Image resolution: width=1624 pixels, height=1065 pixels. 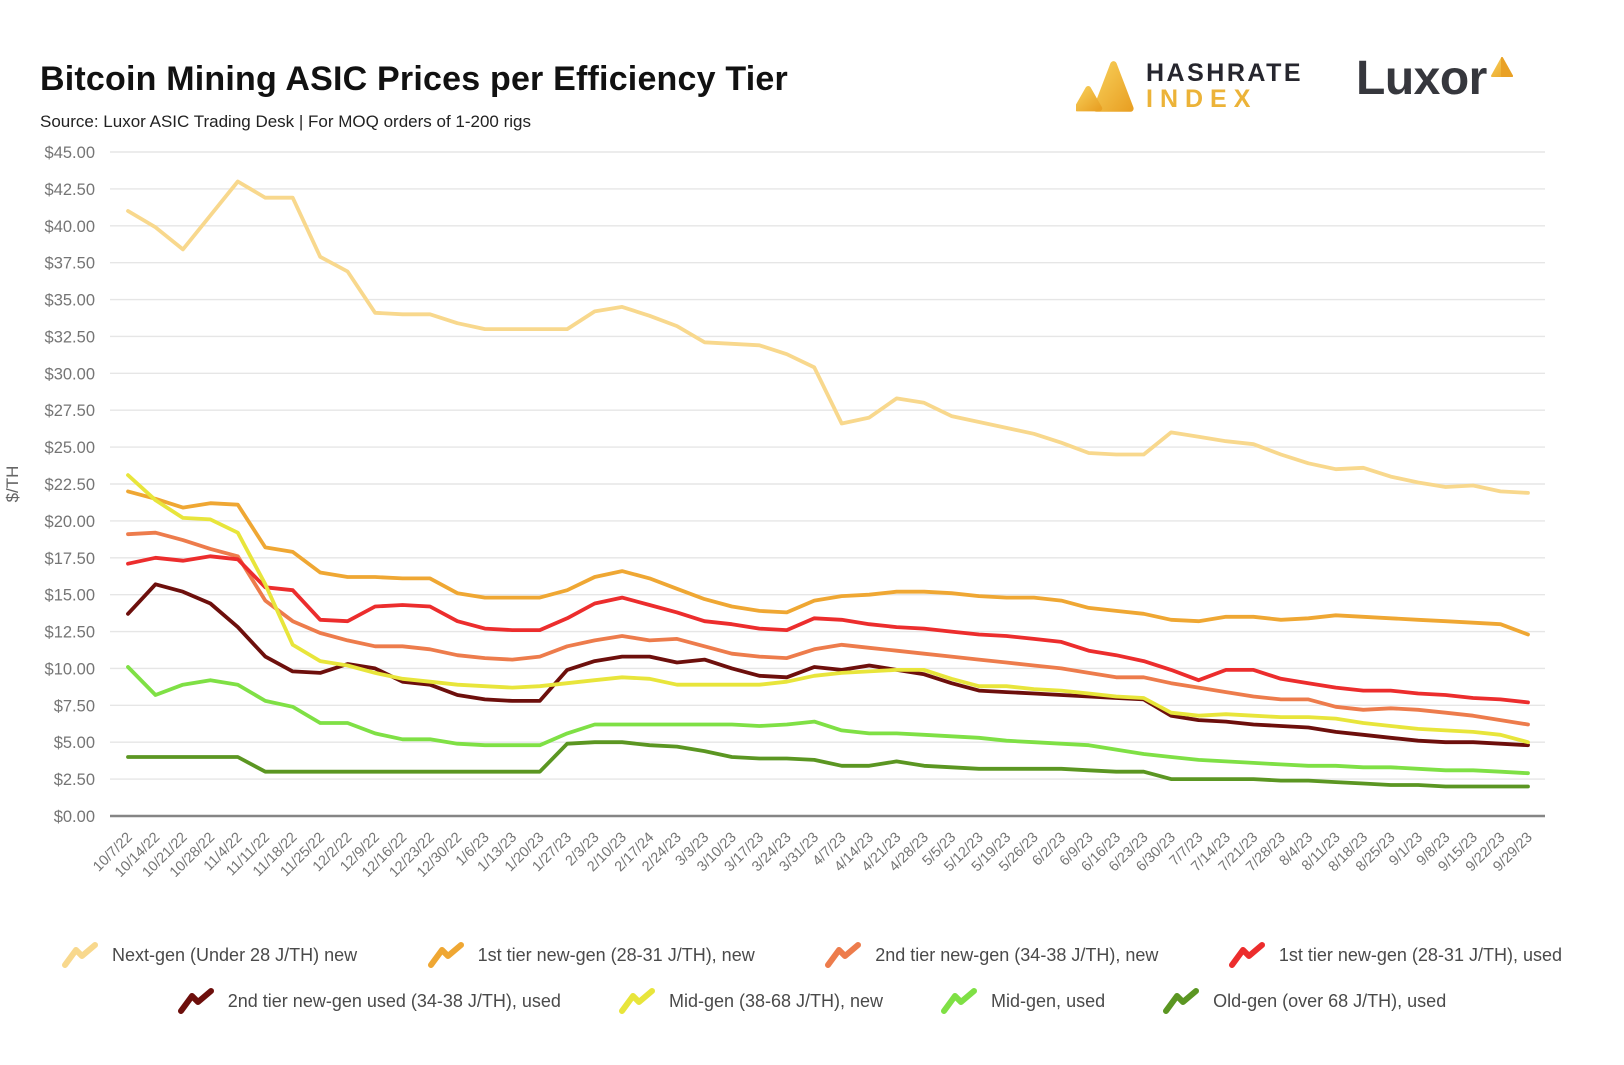 What do you see at coordinates (70, 669) in the screenshot?
I see `svg-text: $10.00` at bounding box center [70, 669].